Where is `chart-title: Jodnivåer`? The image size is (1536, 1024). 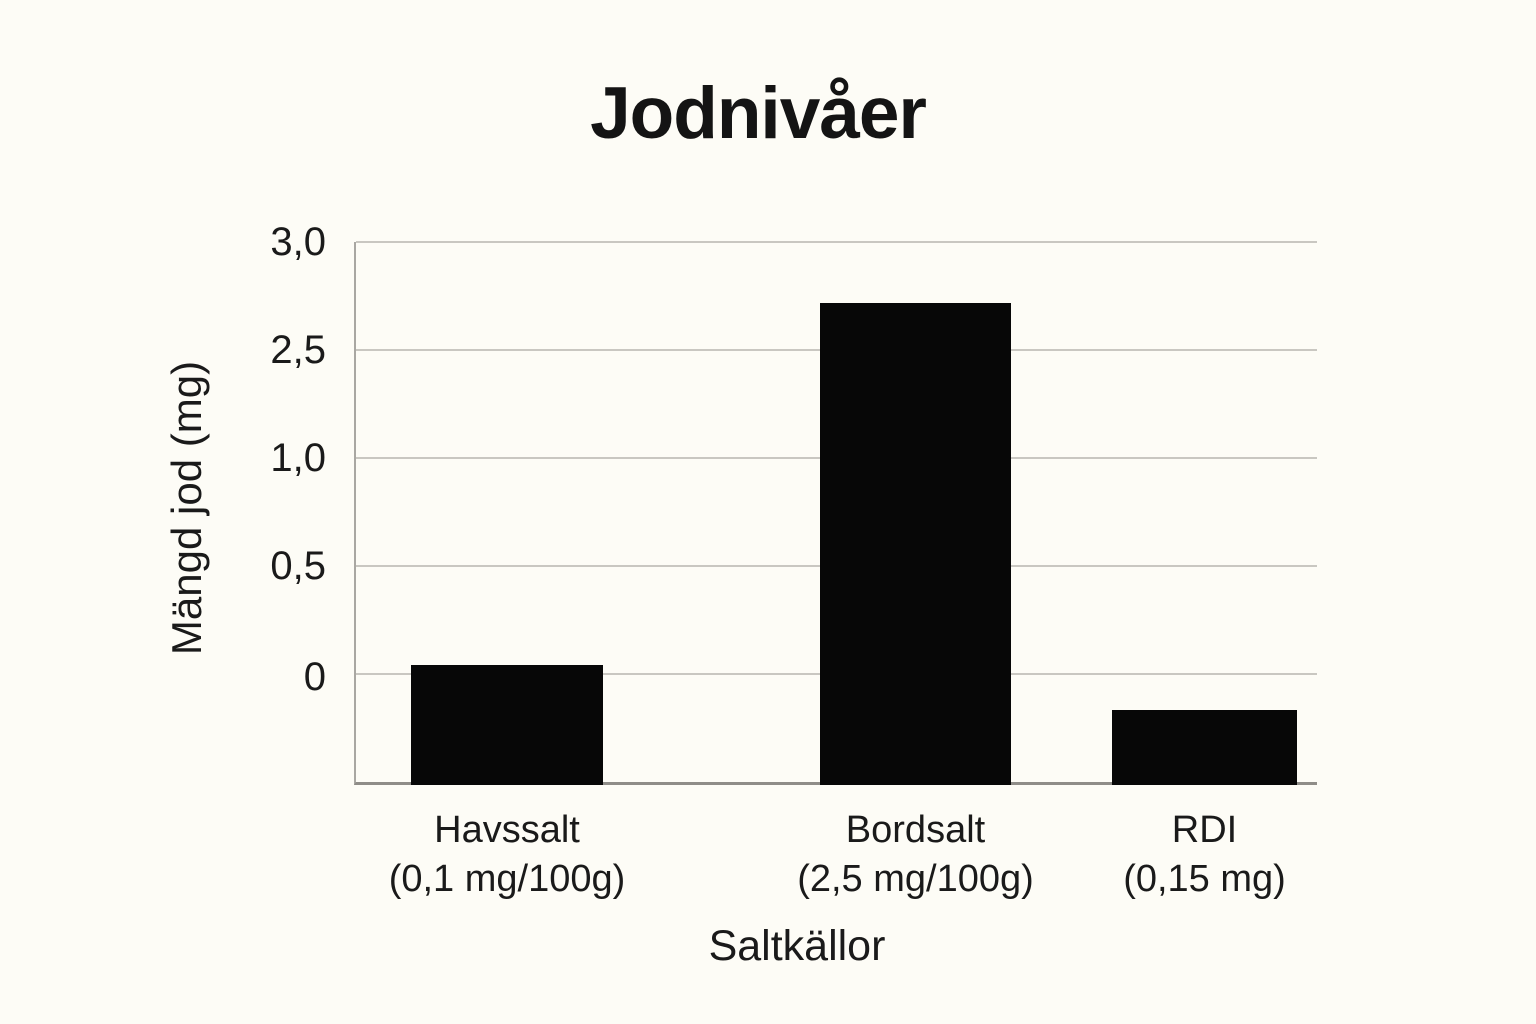
chart-title: Jodnivåer is located at coordinates (758, 113).